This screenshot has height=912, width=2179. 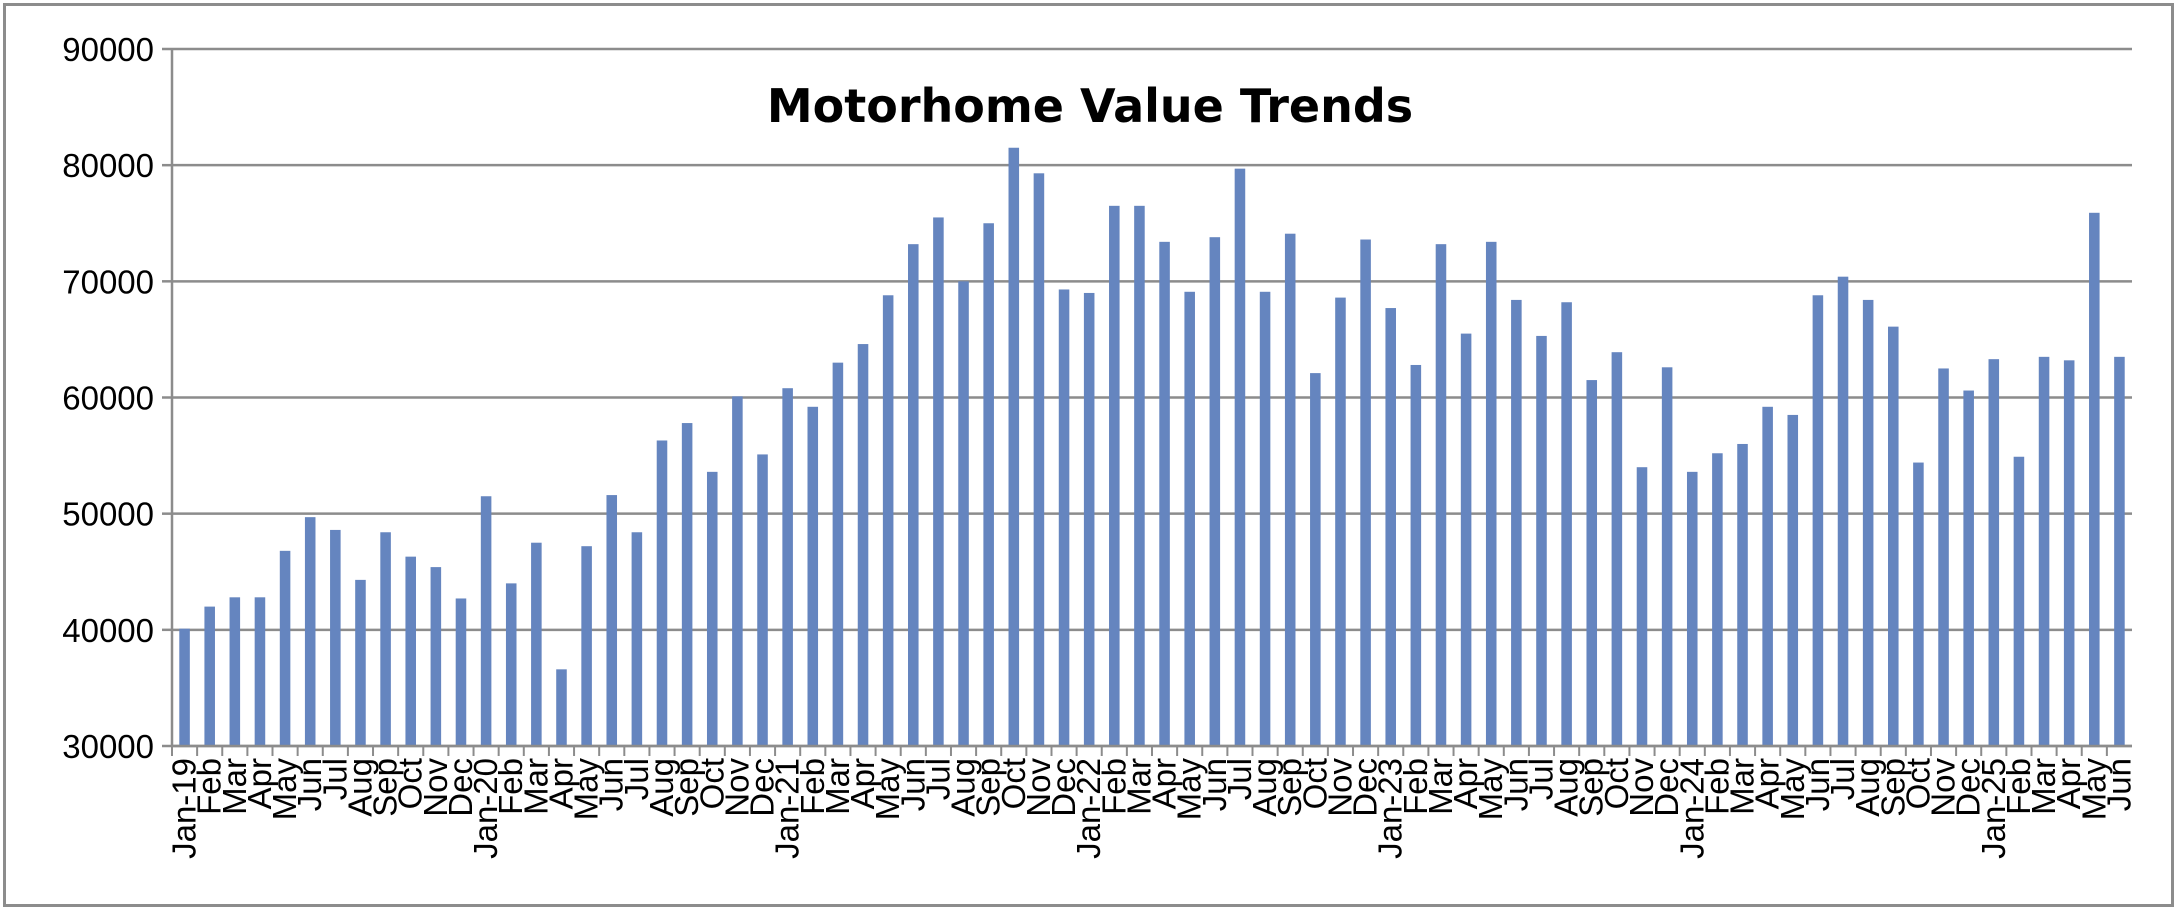 What do you see at coordinates (485, 808) in the screenshot?
I see `x-tick-label: Jan-20` at bounding box center [485, 808].